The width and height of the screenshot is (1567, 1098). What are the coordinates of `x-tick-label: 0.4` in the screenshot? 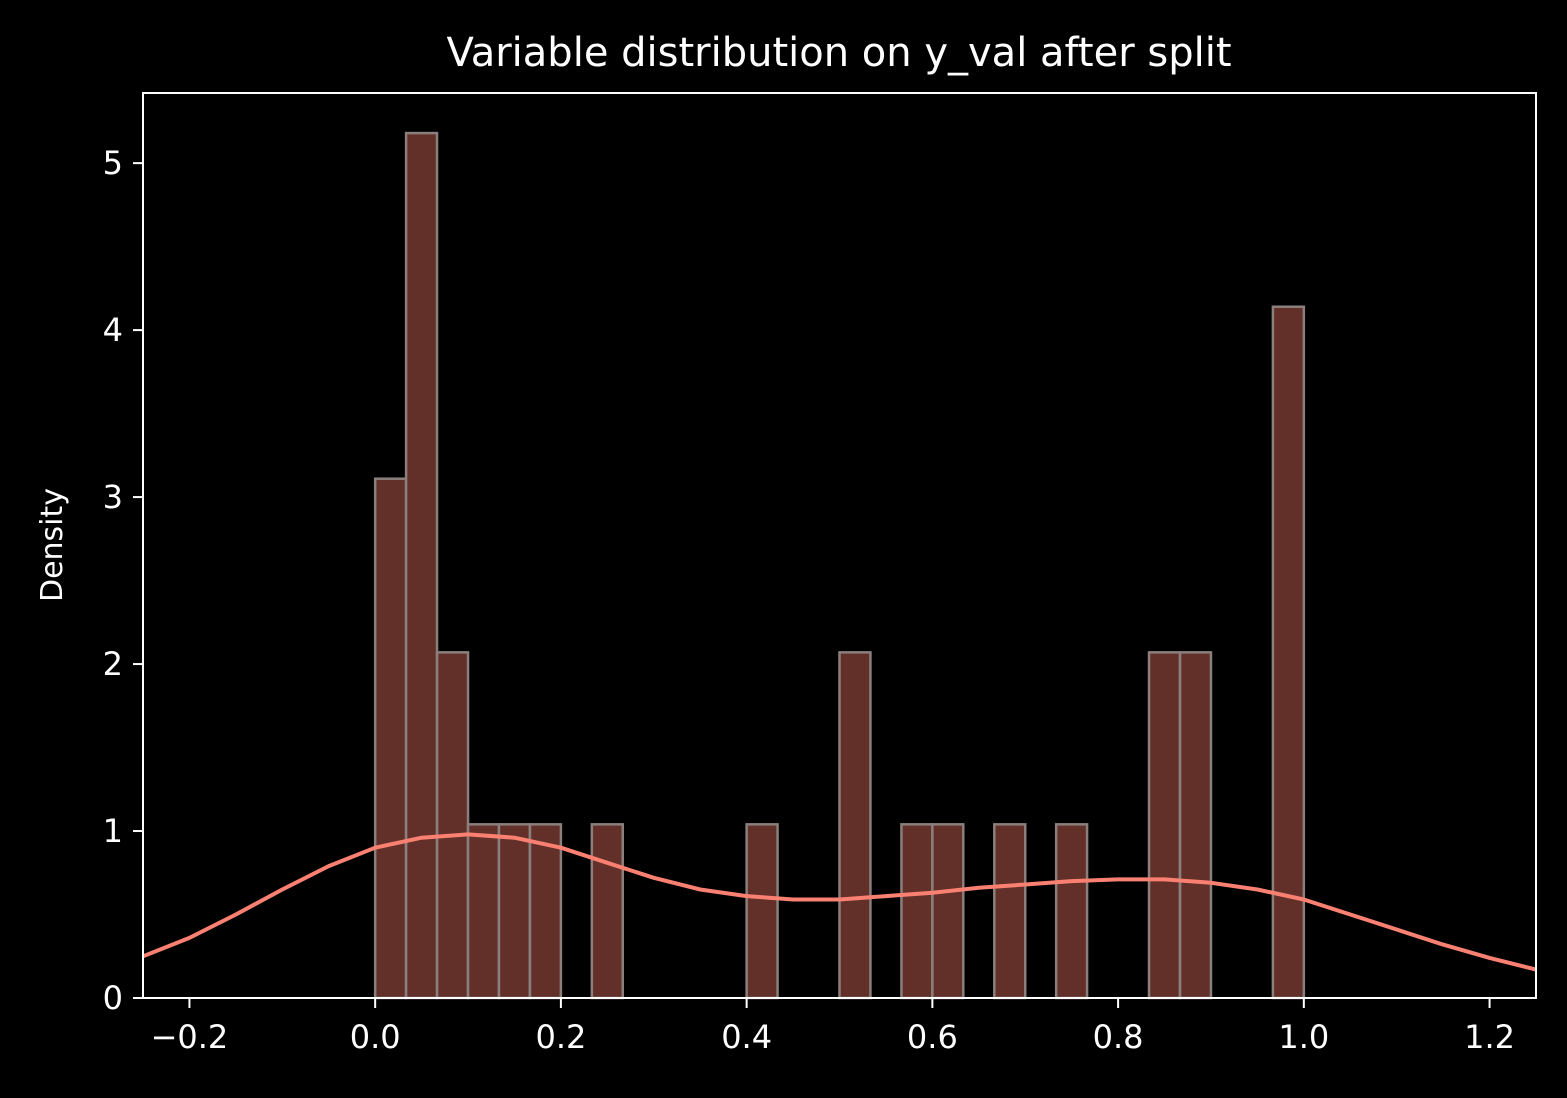 It's located at (746, 1037).